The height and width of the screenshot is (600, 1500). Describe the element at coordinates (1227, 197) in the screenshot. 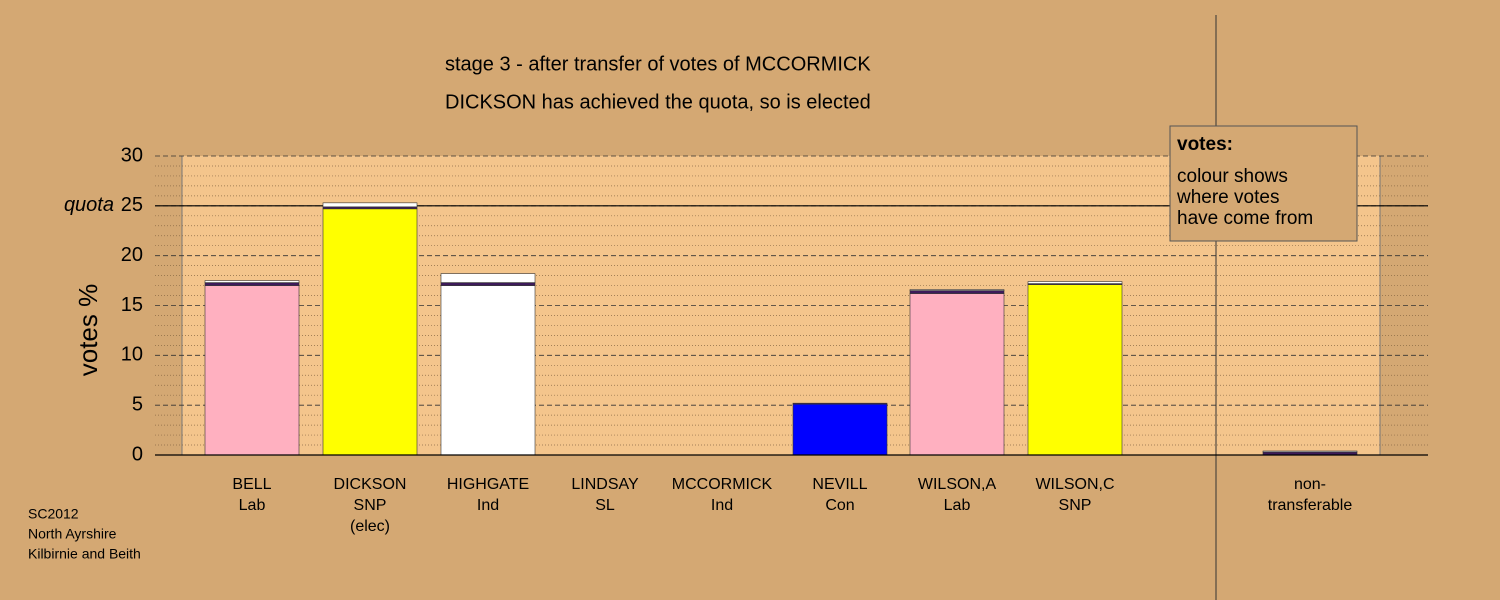

I see `legend-text: where votes` at that location.